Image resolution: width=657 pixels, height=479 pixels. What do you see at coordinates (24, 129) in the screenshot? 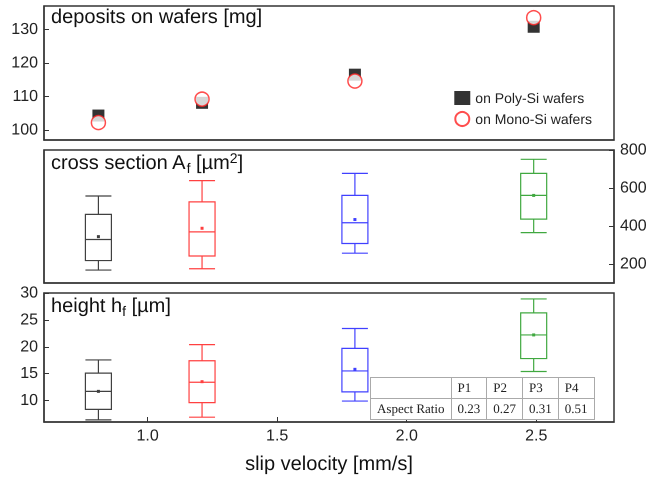
I see `y-tick-label: 100` at bounding box center [24, 129].